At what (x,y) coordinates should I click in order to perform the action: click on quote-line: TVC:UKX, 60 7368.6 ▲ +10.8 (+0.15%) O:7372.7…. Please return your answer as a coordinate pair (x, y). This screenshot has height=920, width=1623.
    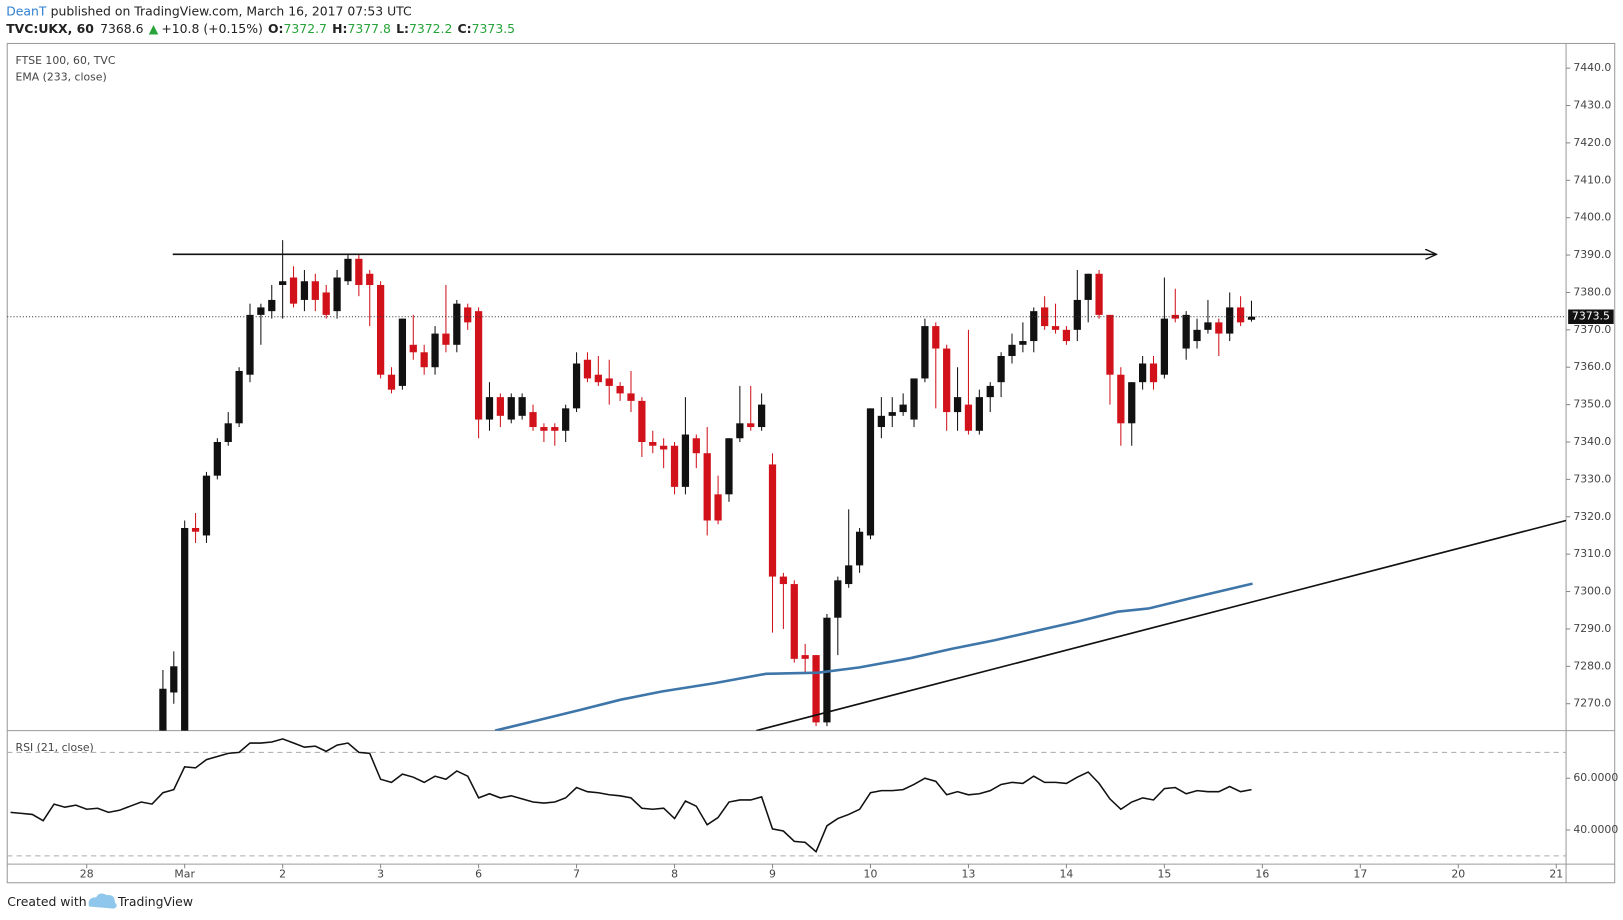
    Looking at the image, I should click on (260, 27).